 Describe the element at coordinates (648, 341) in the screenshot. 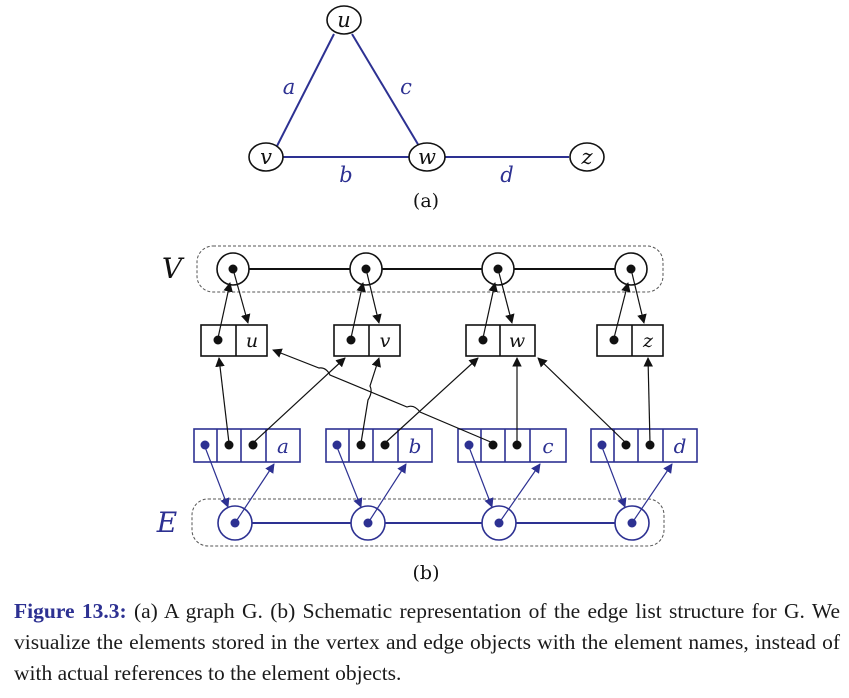

I see `vertex-object-element-z: z` at that location.